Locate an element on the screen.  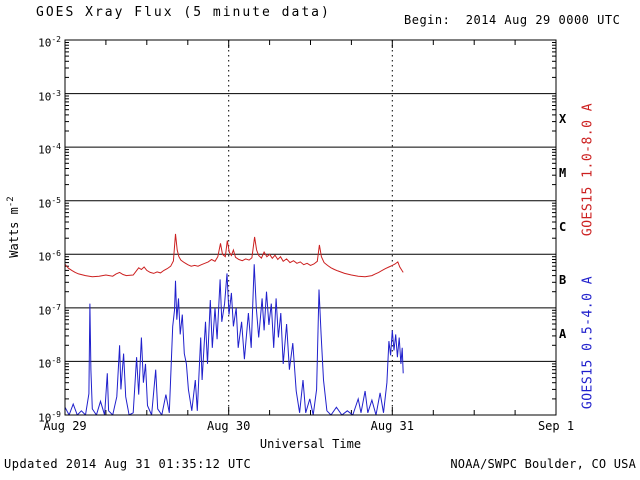
flare-class-c: C is located at coordinates (563, 226).